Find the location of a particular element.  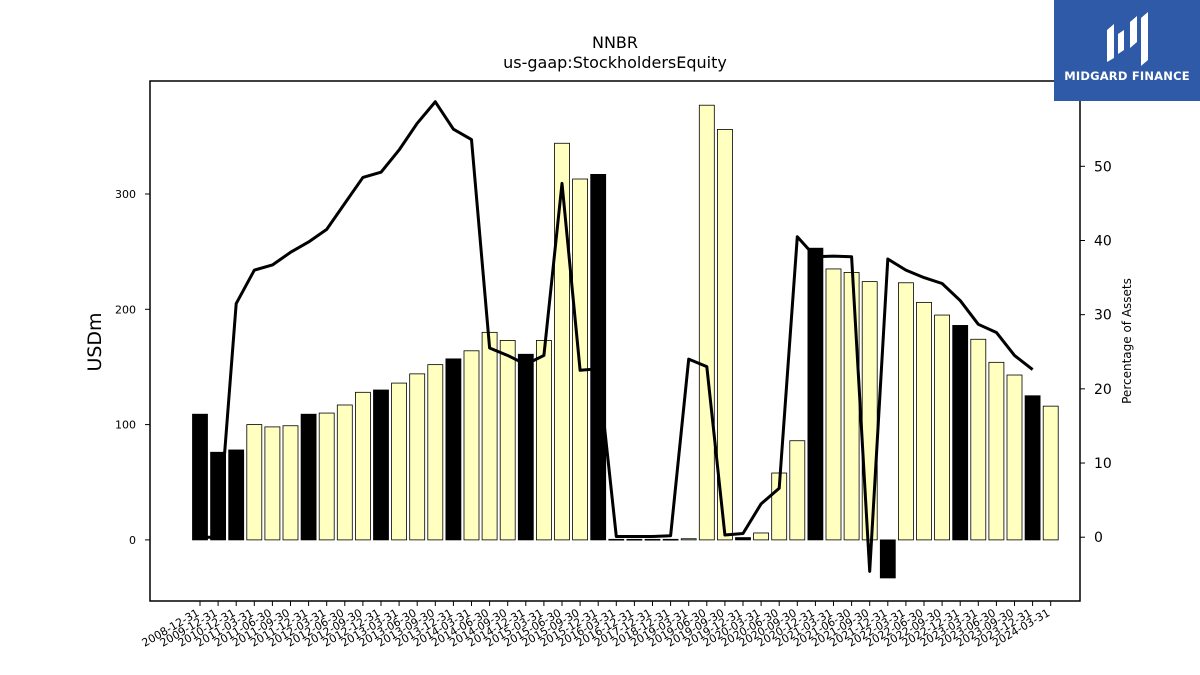

y2-tick-label: 0 is located at coordinates (1098, 538).